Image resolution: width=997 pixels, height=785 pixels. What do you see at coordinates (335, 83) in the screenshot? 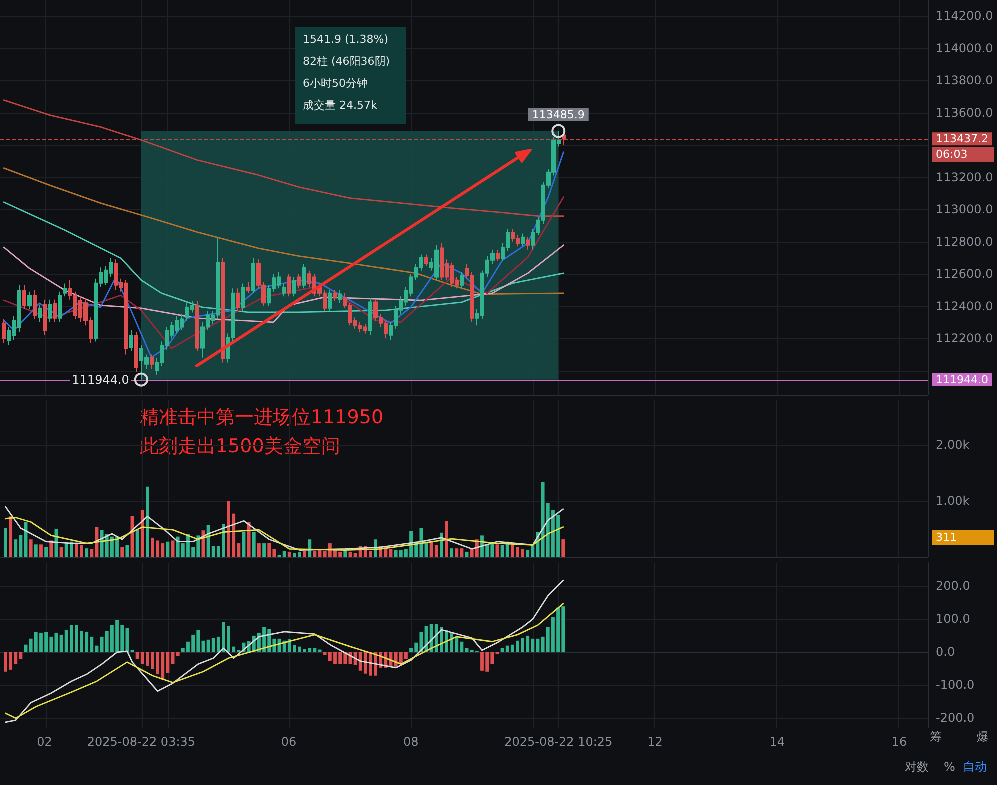
I see `annotation: 6小时50分钟` at bounding box center [335, 83].